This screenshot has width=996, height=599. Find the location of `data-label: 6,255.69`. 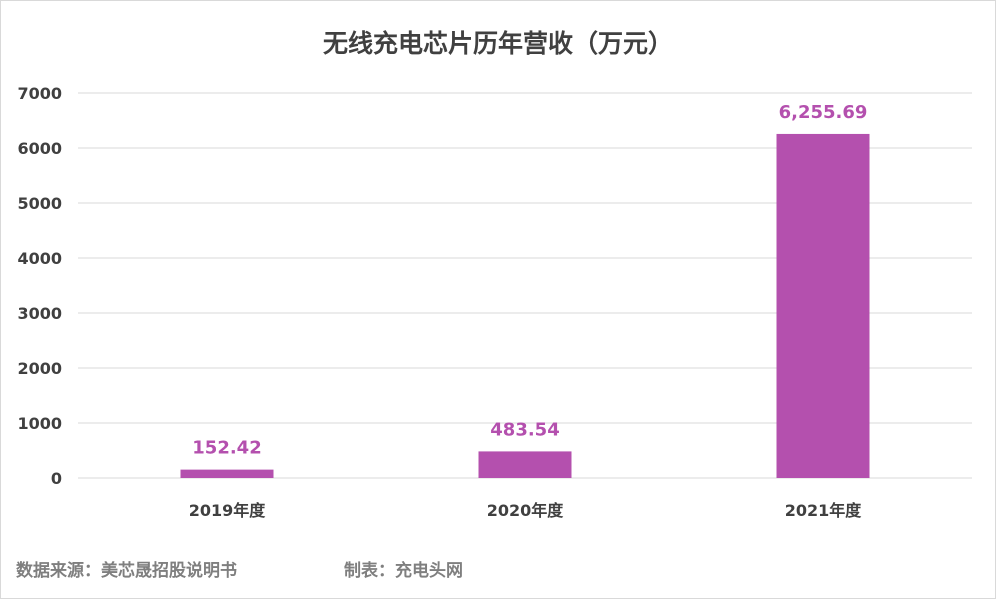

data-label: 6,255.69 is located at coordinates (823, 112).